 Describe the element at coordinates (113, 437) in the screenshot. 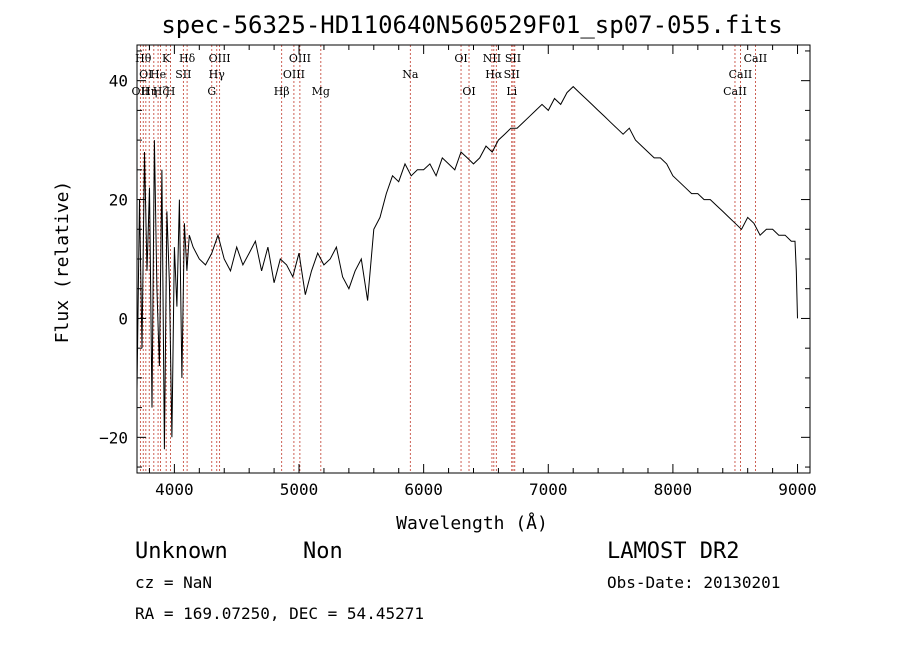

I see `y-tick-label: −20` at that location.